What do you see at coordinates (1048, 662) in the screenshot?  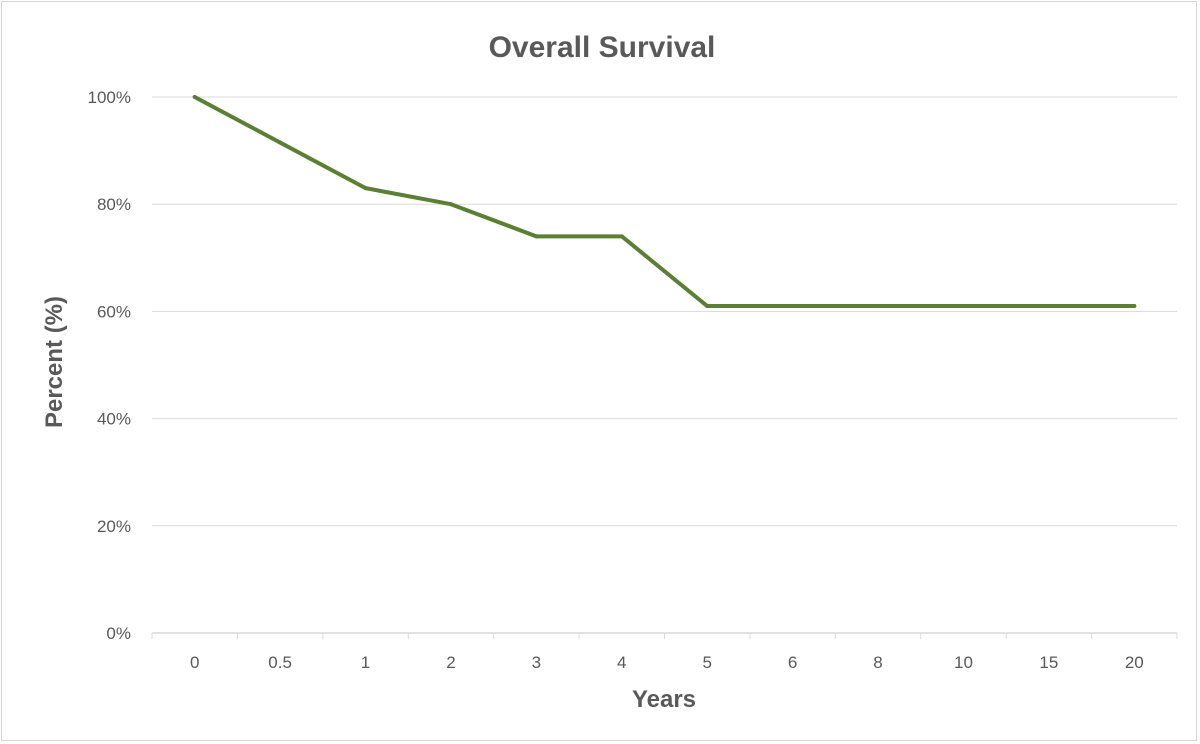 I see `x-tick-label: 15` at bounding box center [1048, 662].